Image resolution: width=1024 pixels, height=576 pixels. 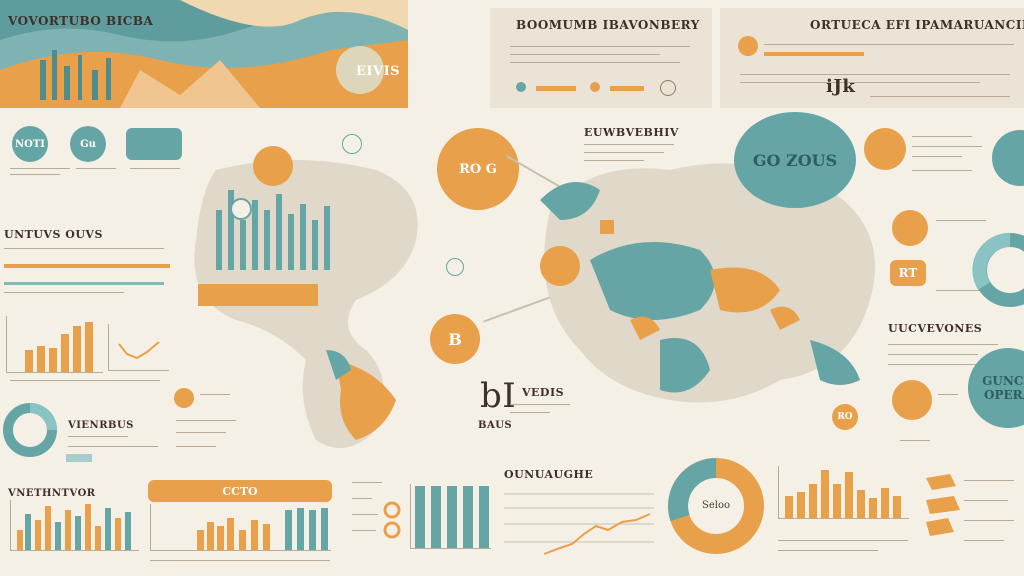 I want to click on banner-landscape-illustration, so click(x=204, y=54).